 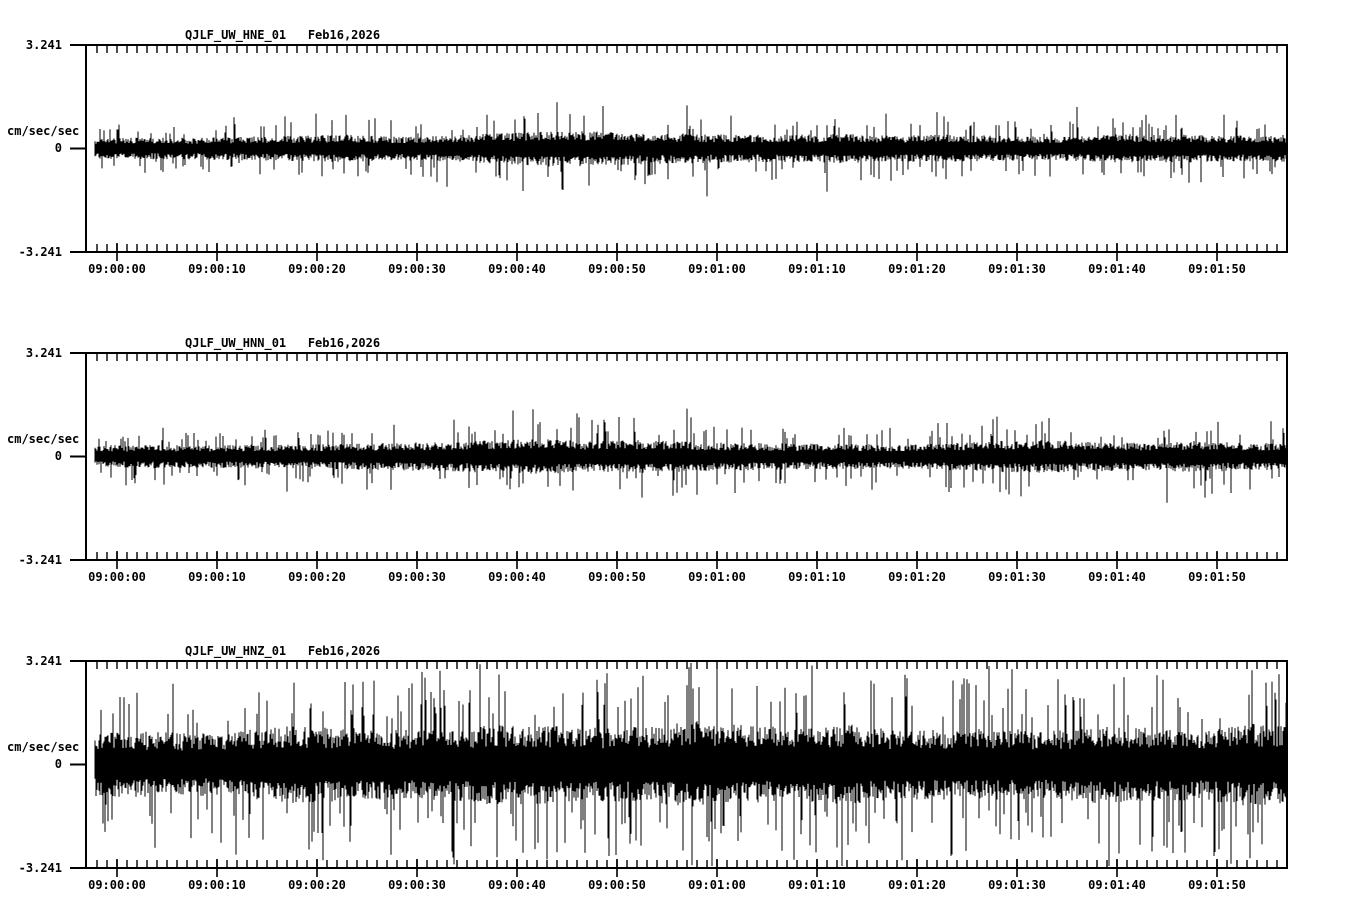 What do you see at coordinates (283, 651) in the screenshot?
I see `panel-title: QJLF_UW_HNZ_01 Feb16,2026` at bounding box center [283, 651].